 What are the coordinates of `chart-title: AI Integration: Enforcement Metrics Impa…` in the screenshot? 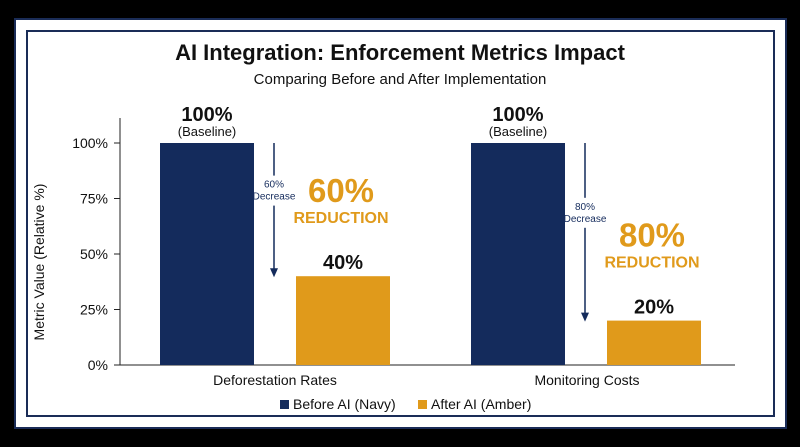 It's located at (400, 52).